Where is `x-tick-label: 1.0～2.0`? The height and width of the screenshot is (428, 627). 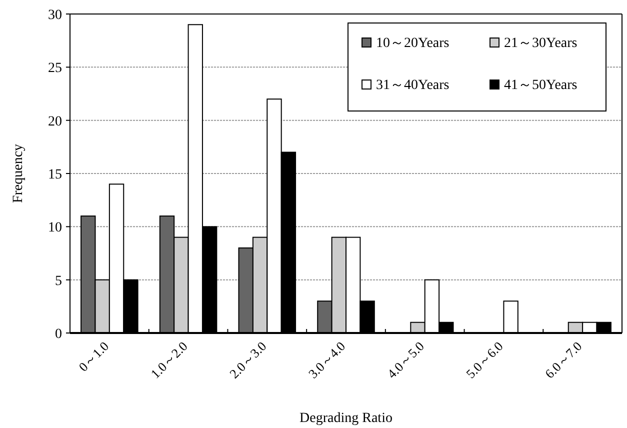
x-tick-label: 1.0～2.0 is located at coordinates (169, 360).